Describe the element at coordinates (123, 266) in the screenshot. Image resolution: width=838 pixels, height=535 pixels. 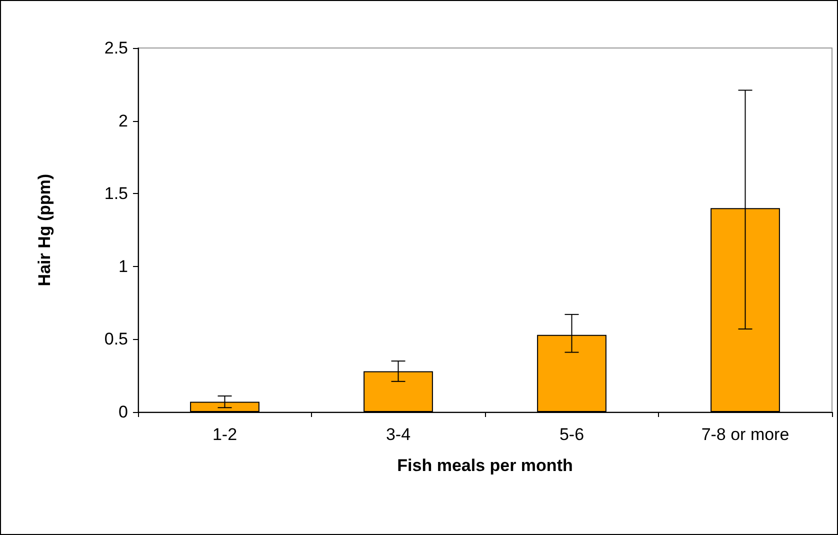
I see `y-tick-label: 1` at that location.